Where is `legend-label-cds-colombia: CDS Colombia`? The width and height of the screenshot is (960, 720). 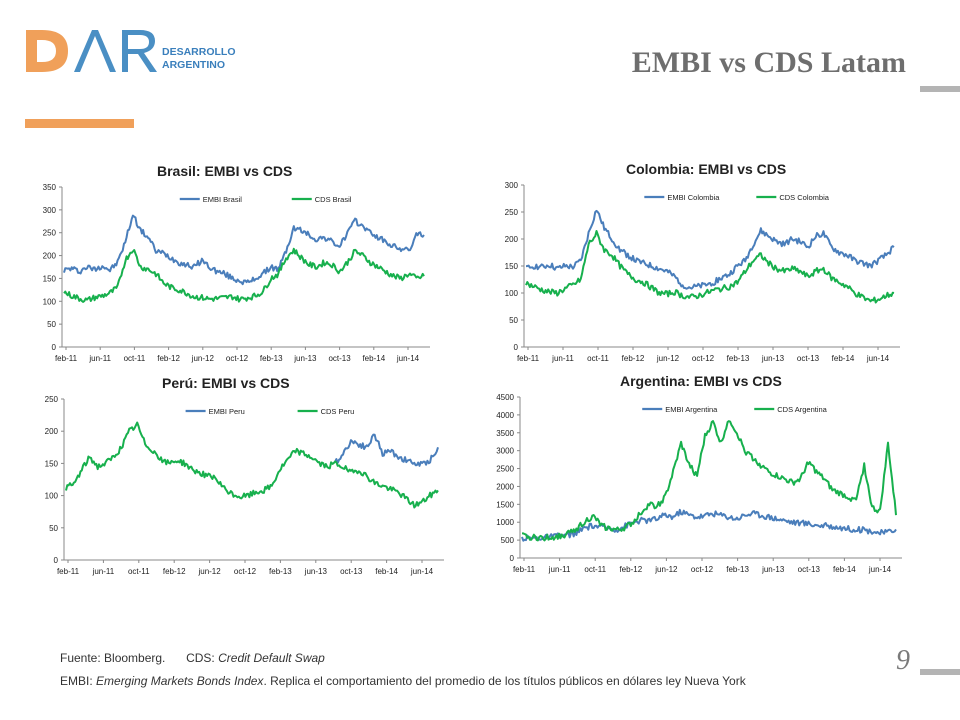 legend-label-cds-colombia: CDS Colombia is located at coordinates (804, 197).